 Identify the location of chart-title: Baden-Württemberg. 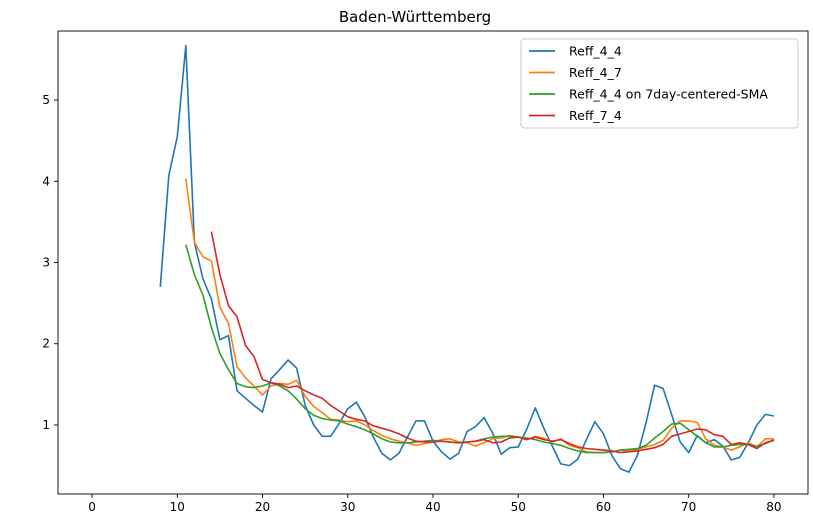
(415, 17).